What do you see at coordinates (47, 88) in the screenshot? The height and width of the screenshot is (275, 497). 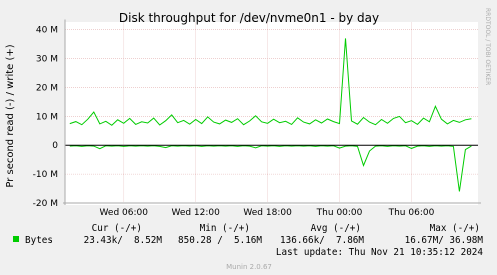 I see `y-tick-label: 20 M` at bounding box center [47, 88].